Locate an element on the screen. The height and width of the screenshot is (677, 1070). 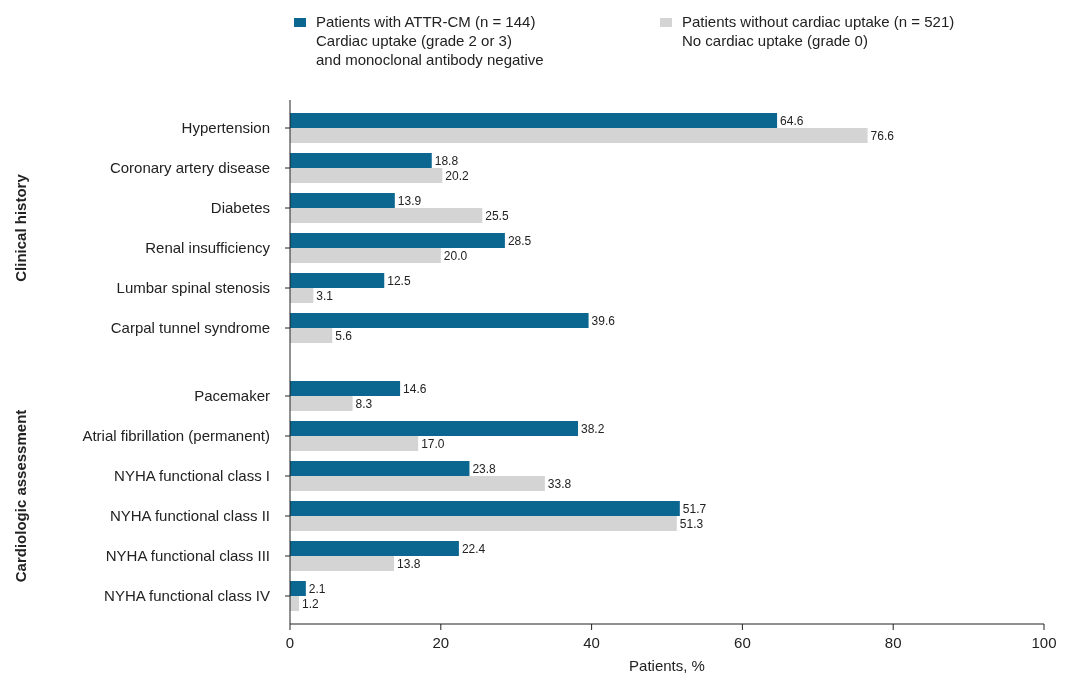
data-label: 13.9 is located at coordinates (409, 200).